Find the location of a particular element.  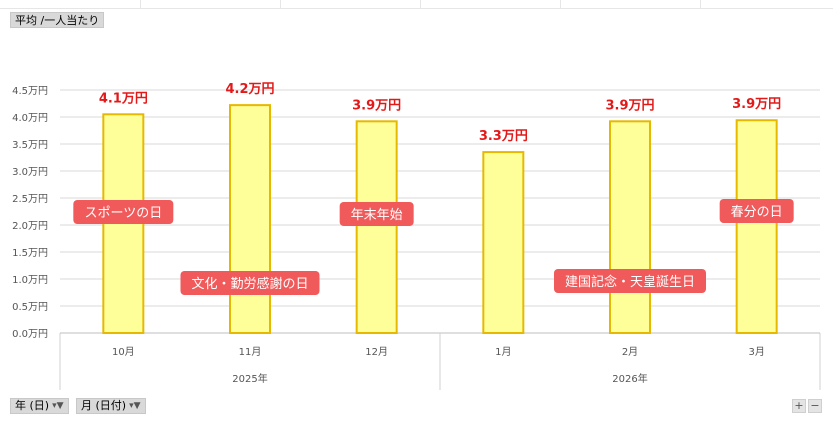

y-tick-label: 4.5万円 is located at coordinates (30, 91).